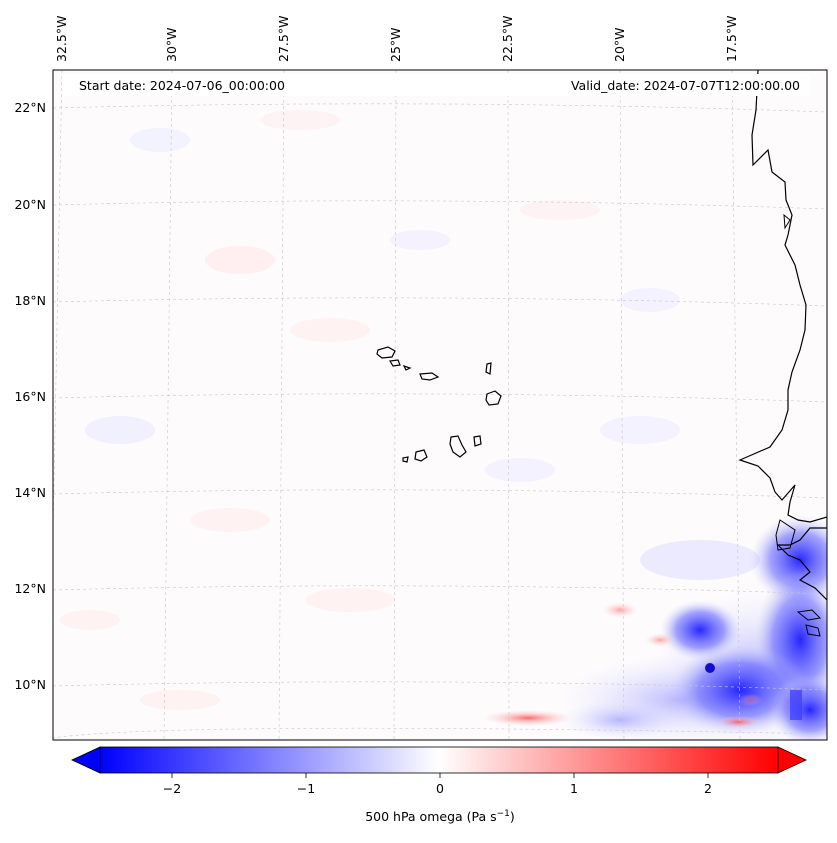  Describe the element at coordinates (172, 788) in the screenshot. I see `colorbar-tick-minus2: −2` at that location.